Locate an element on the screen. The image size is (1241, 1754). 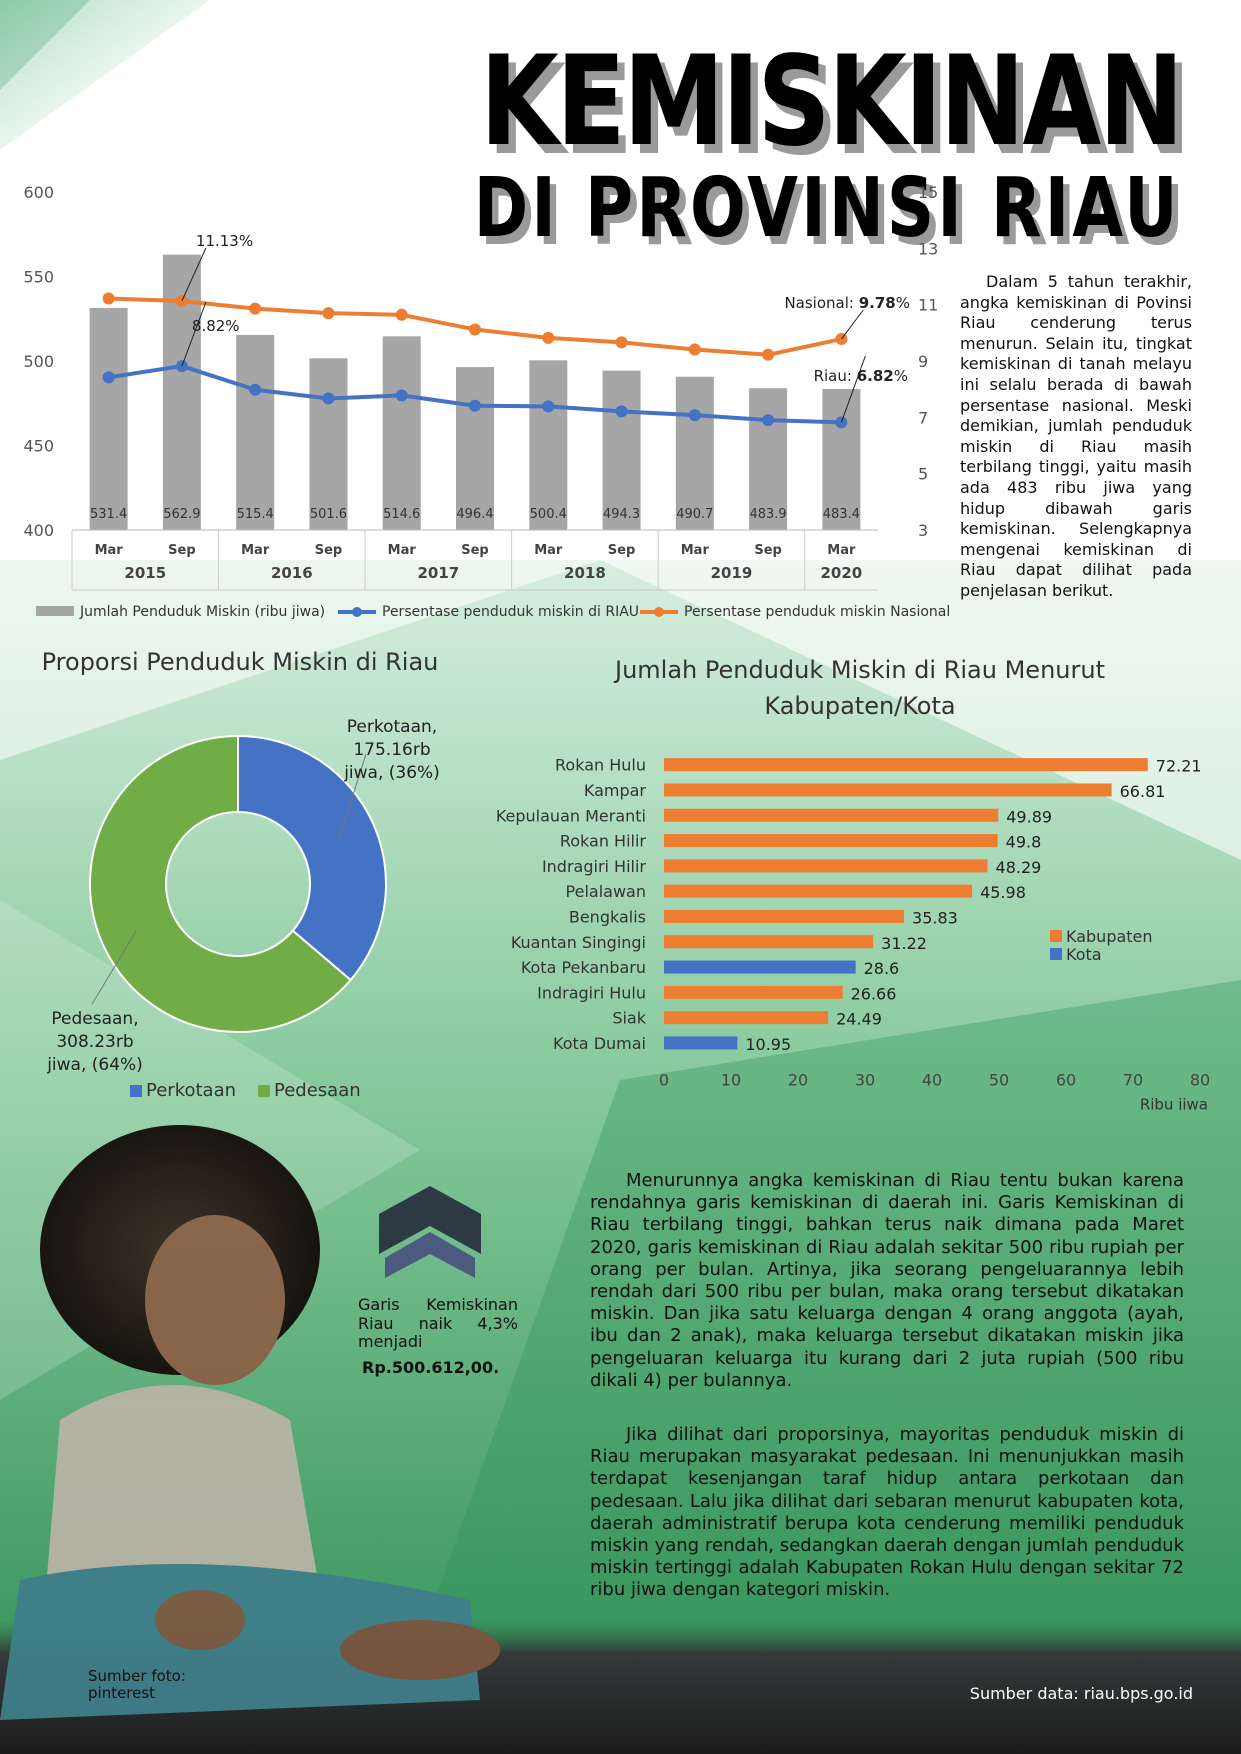
bar-value-label: 24.49 is located at coordinates (859, 1019).